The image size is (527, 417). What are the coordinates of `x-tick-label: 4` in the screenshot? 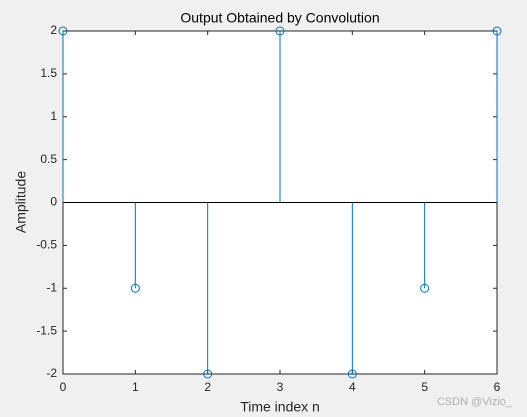 It's located at (352, 387).